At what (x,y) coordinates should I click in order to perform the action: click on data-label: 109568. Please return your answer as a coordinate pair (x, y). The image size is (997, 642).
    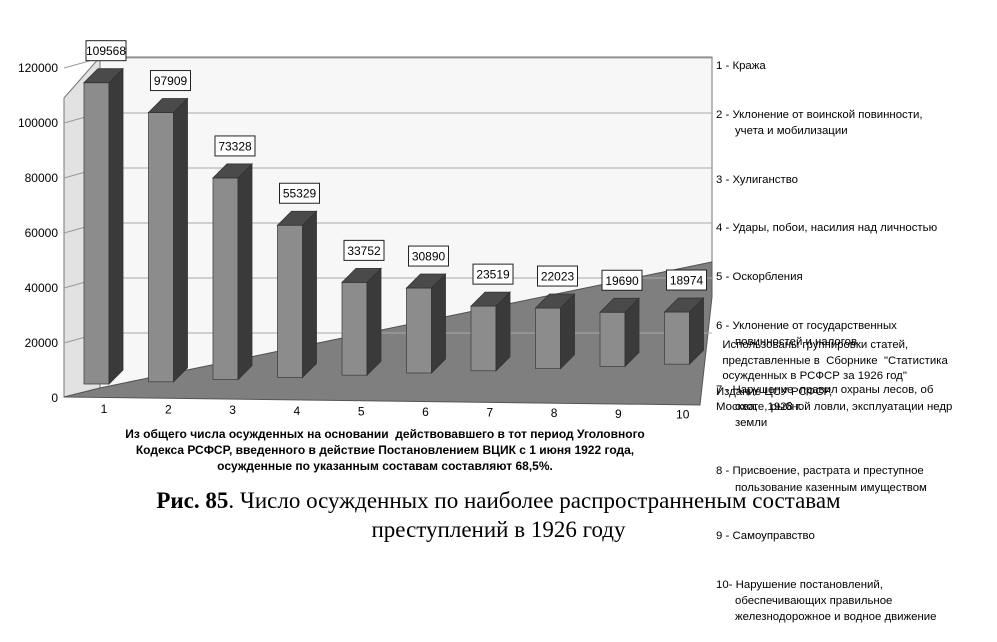
    Looking at the image, I should click on (106, 51).